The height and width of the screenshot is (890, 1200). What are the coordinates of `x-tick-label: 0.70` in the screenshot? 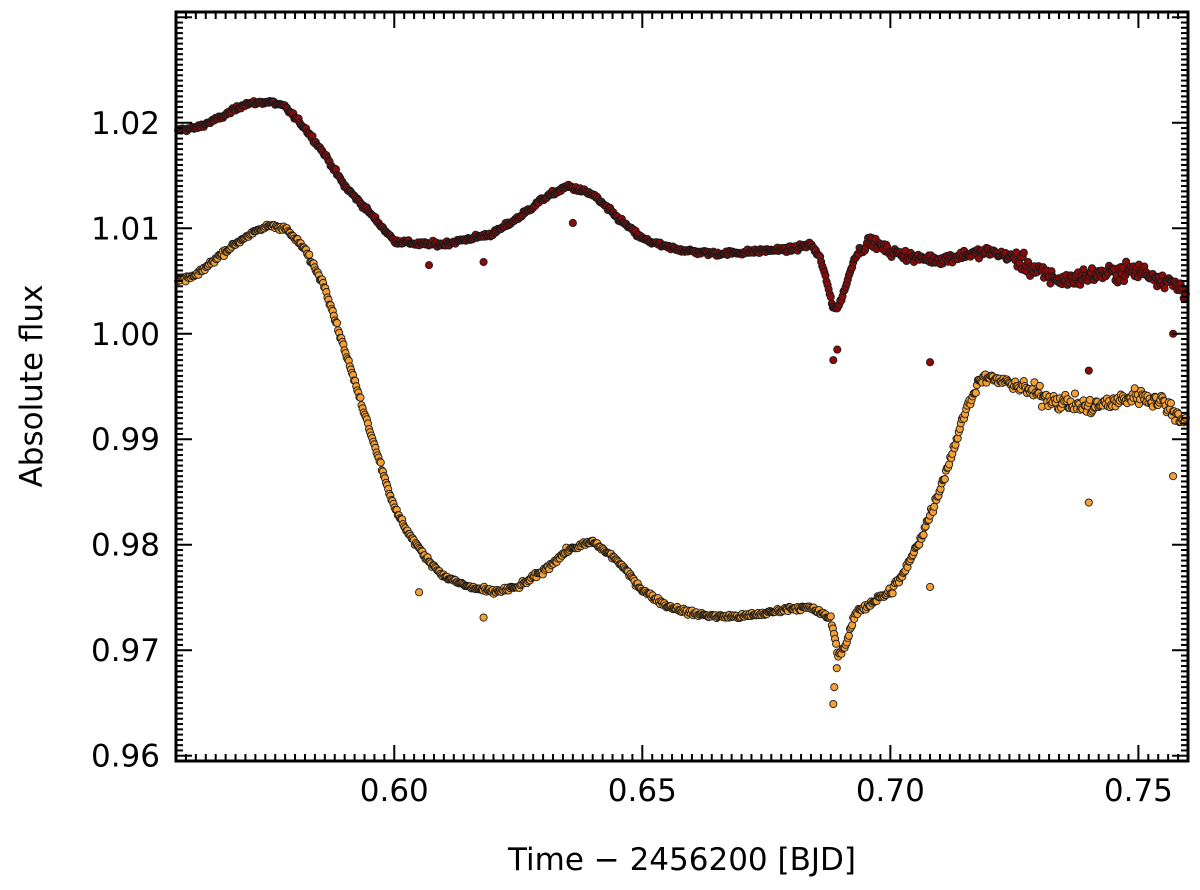 It's located at (890, 791).